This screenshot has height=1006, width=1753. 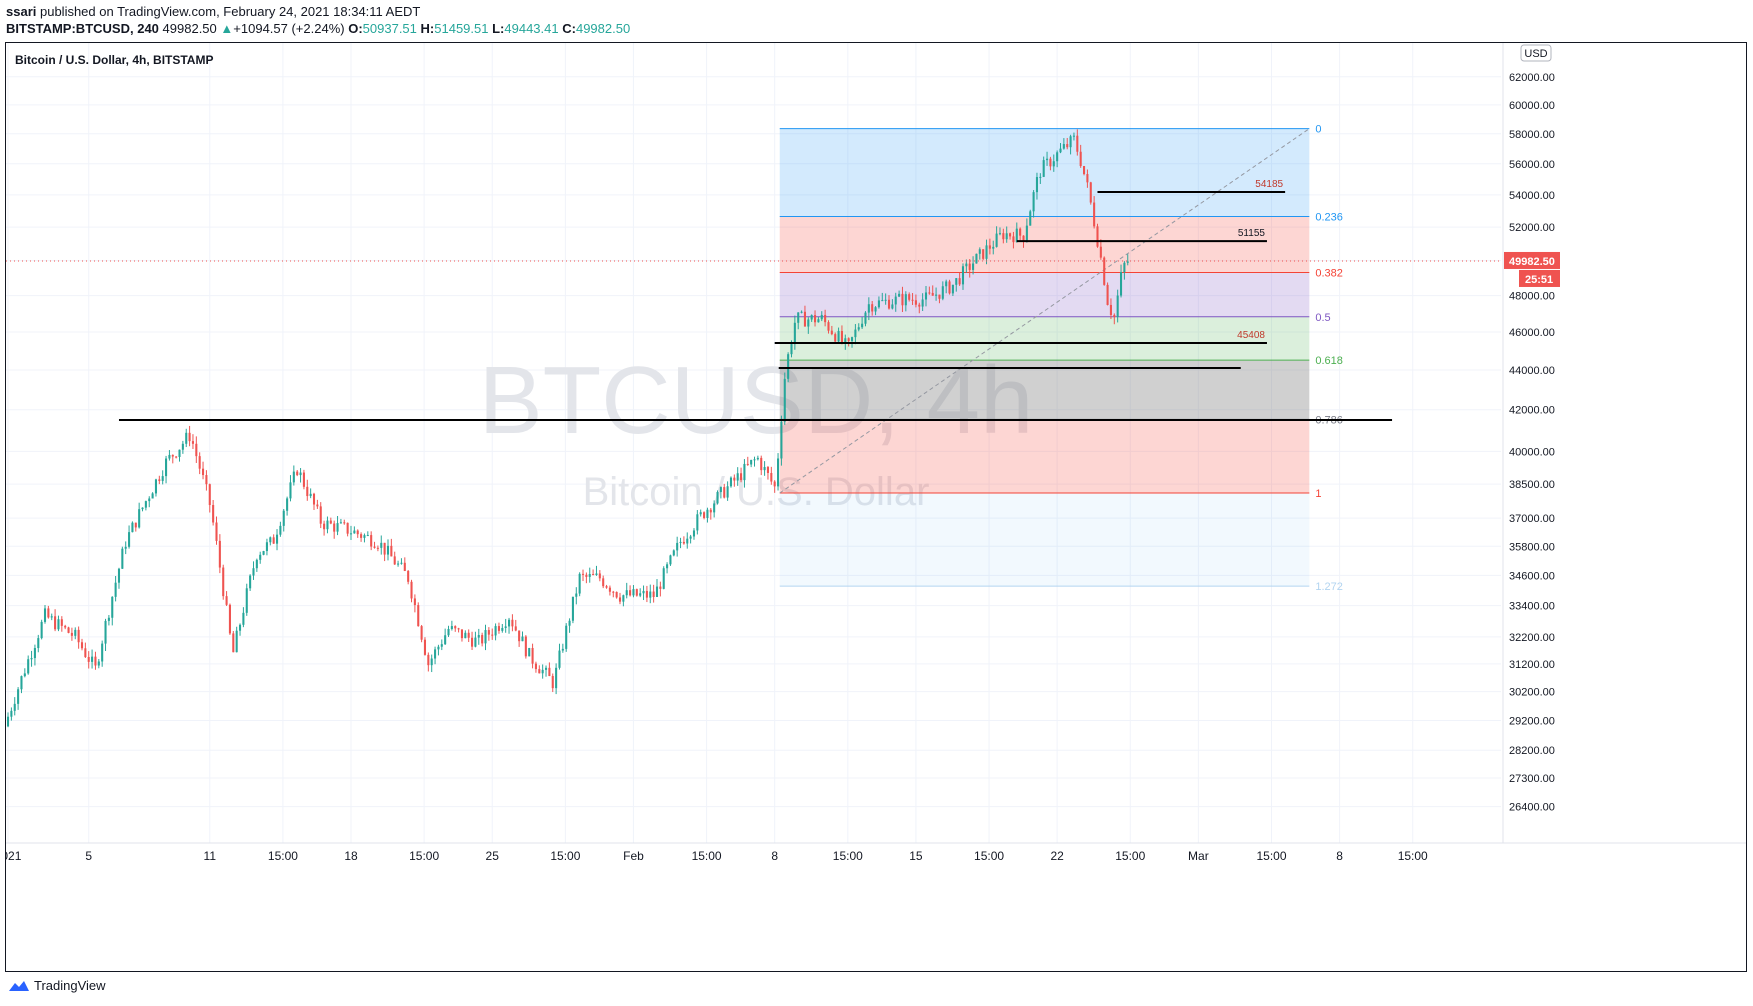 What do you see at coordinates (1532, 196) in the screenshot?
I see `y-tick-label: 54000.00` at bounding box center [1532, 196].